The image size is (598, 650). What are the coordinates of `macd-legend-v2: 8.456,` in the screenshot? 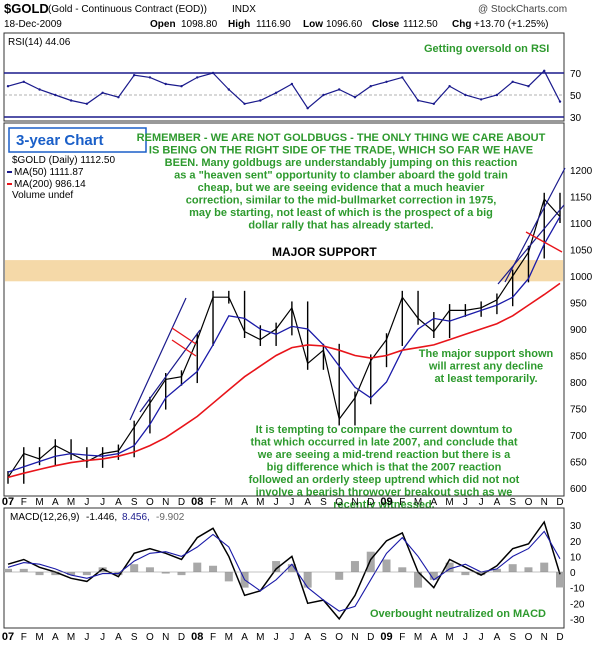 It's located at (136, 517).